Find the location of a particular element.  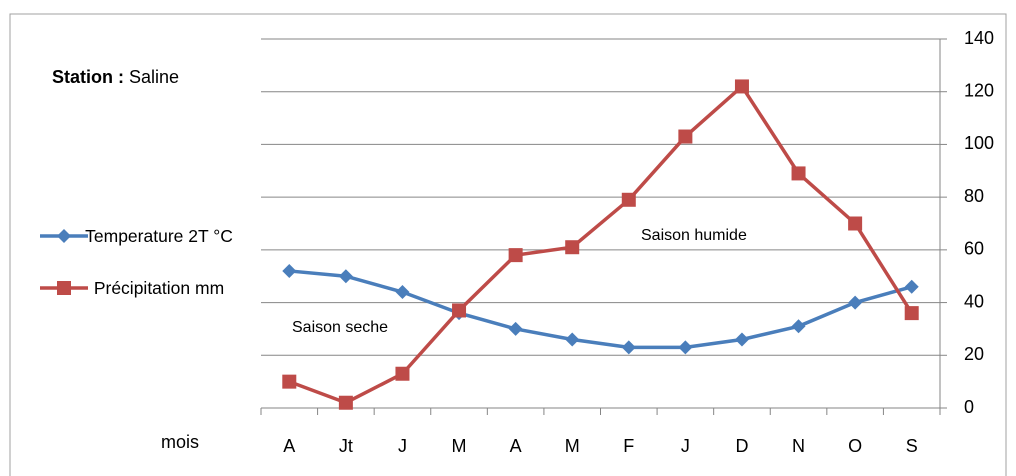

title-label: Station : is located at coordinates (88, 77).